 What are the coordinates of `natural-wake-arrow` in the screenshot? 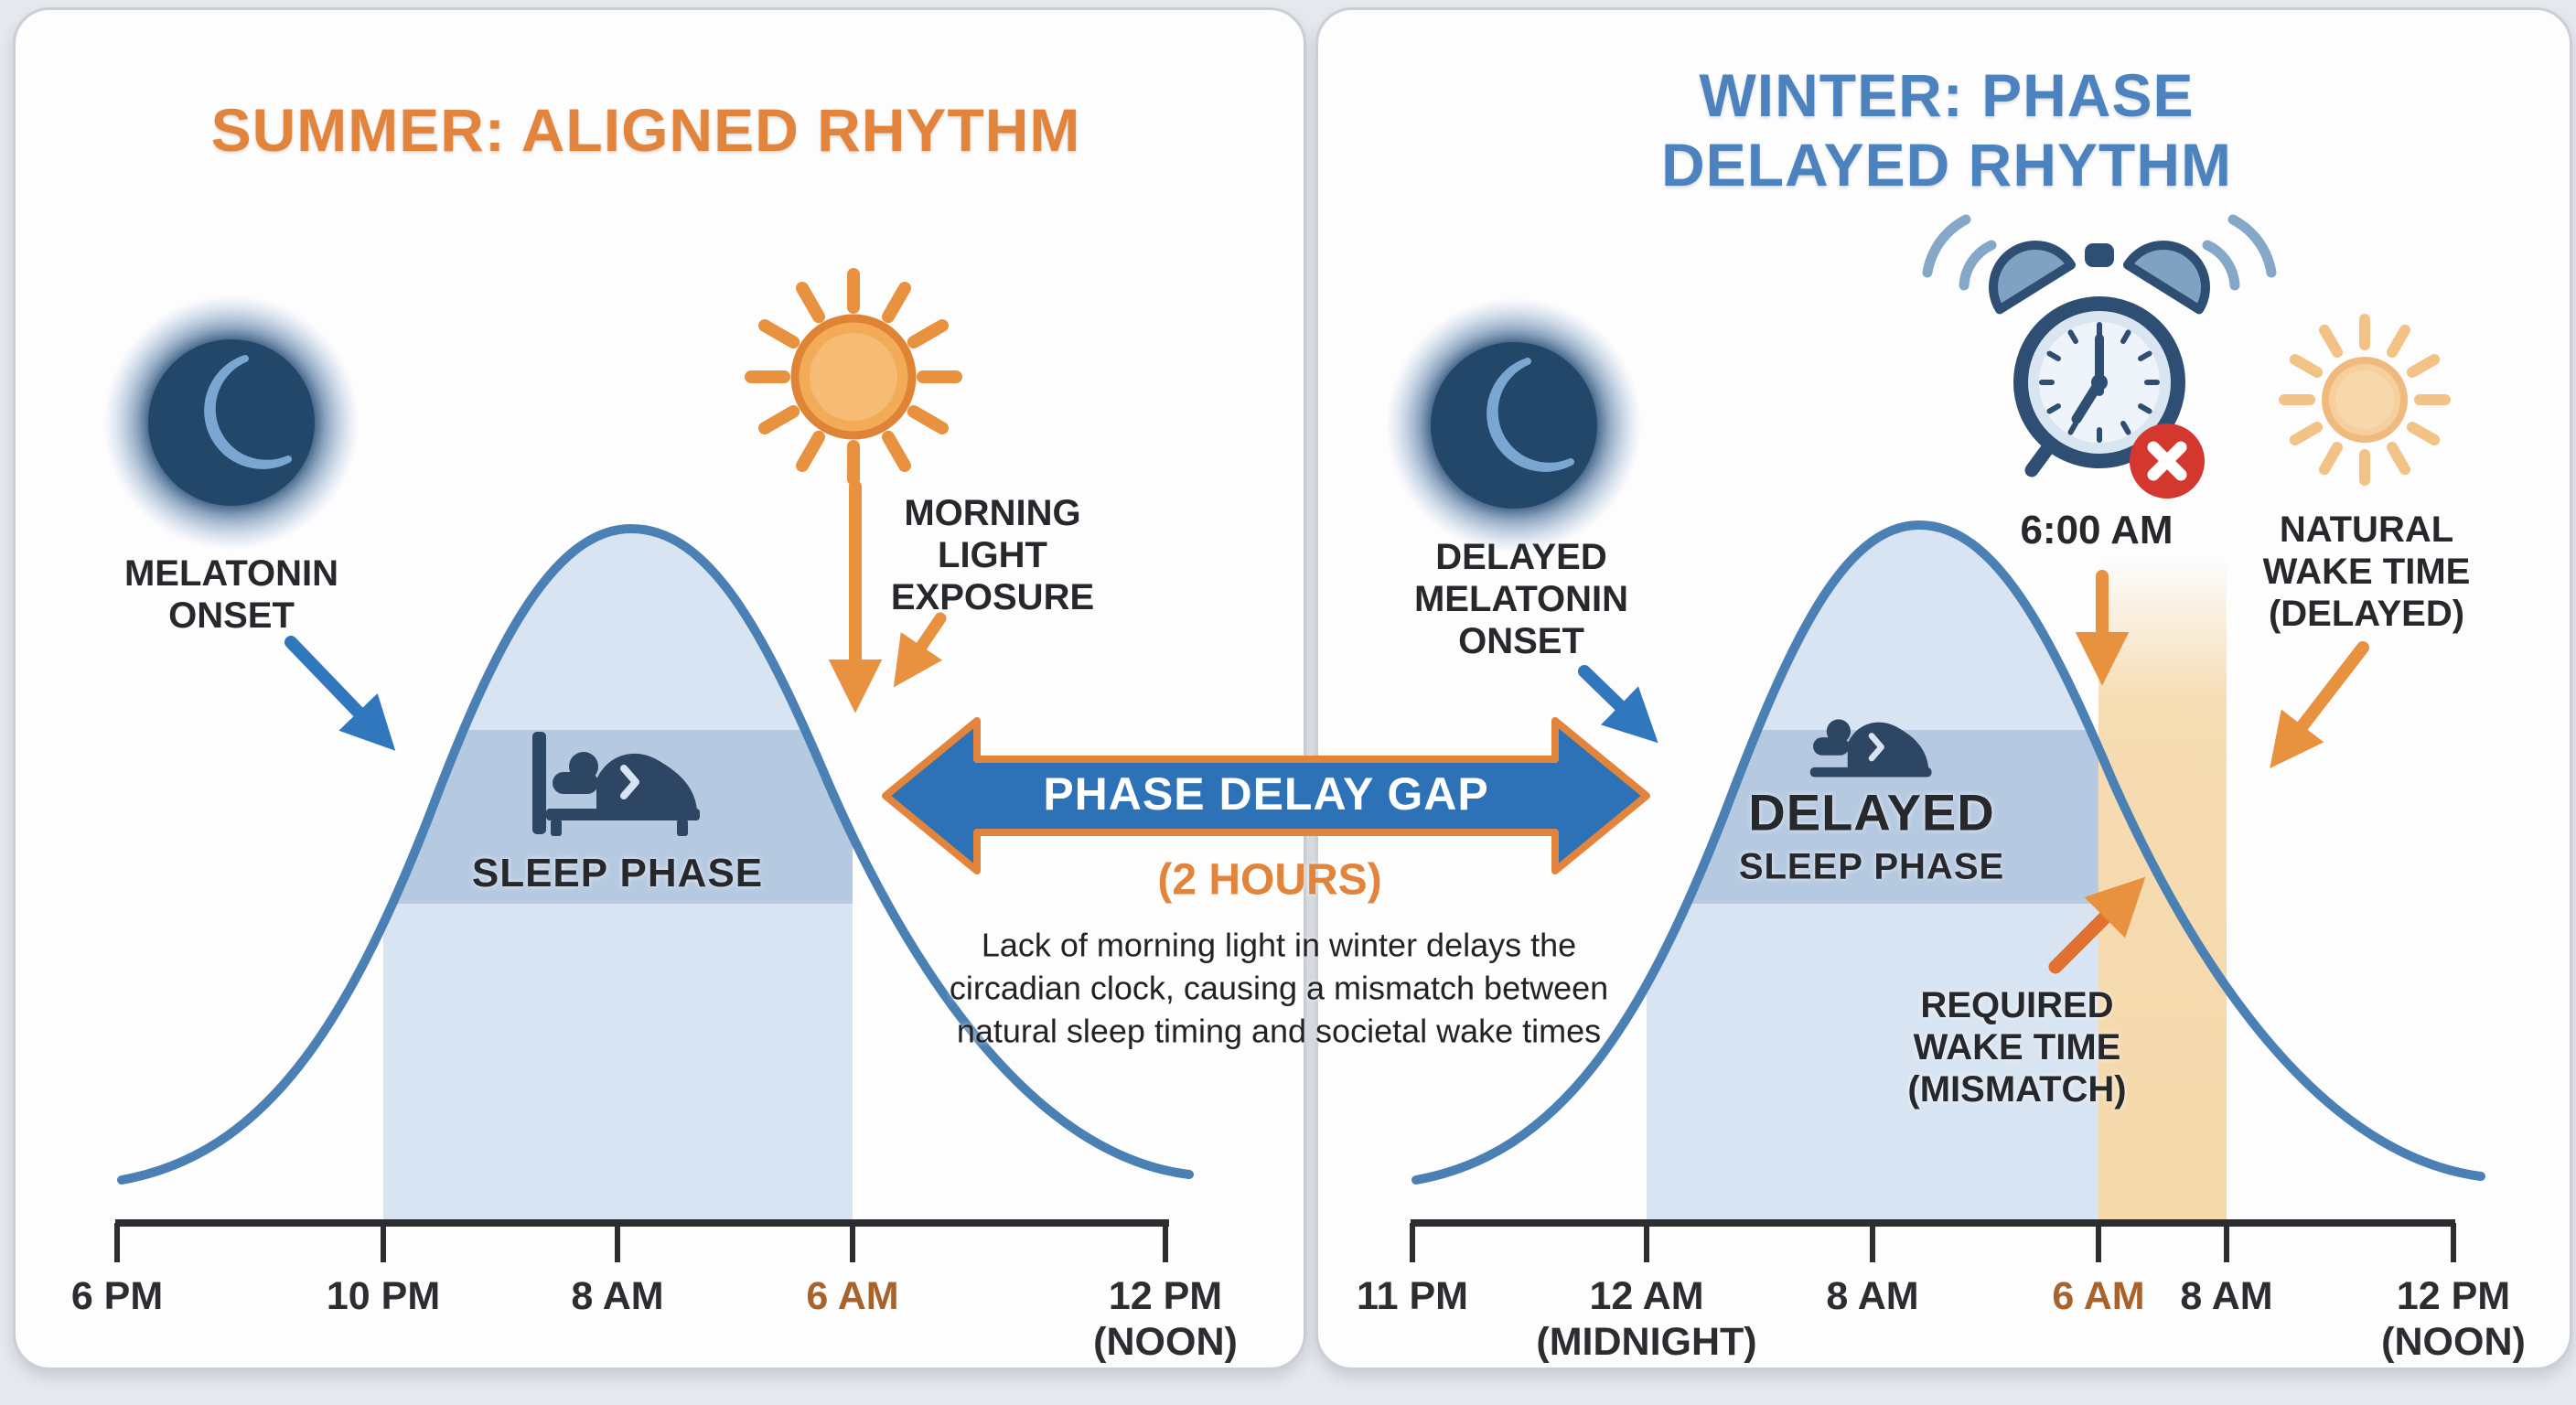 It's located at (2320, 704).